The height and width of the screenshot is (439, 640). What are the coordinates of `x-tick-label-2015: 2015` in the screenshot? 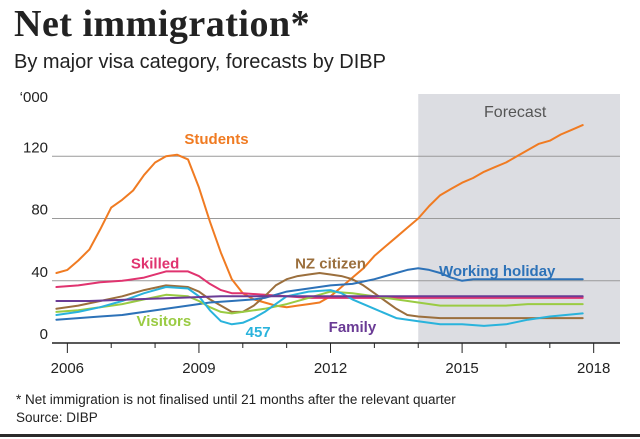 It's located at (461, 368).